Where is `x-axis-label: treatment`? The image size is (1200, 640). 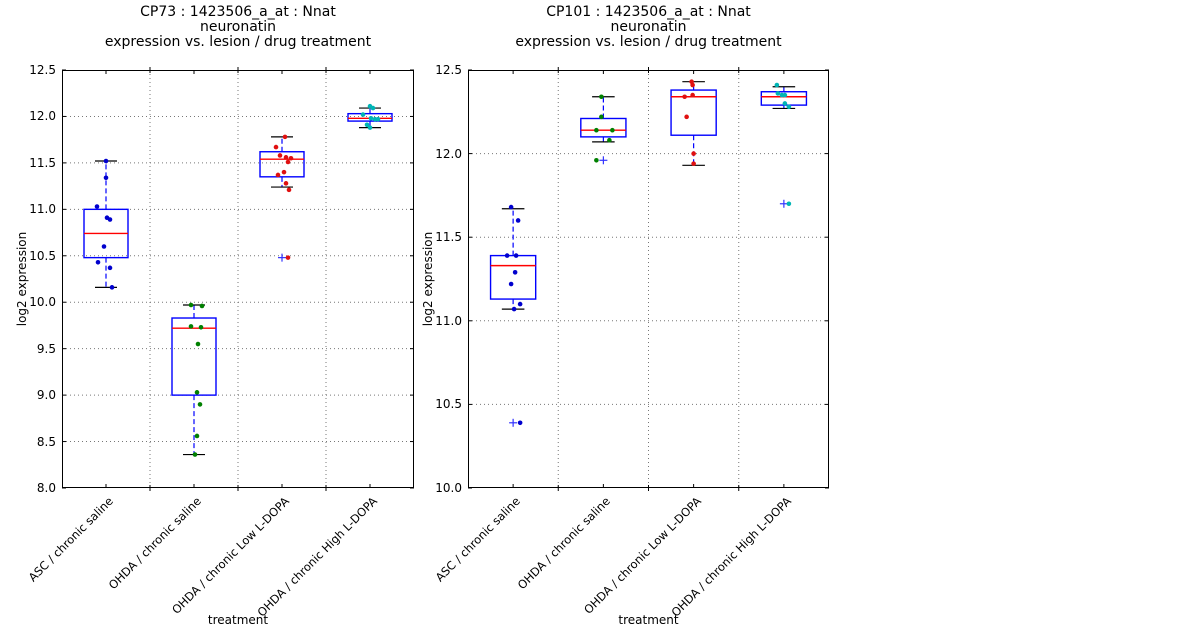
x-axis-label: treatment is located at coordinates (238, 620).